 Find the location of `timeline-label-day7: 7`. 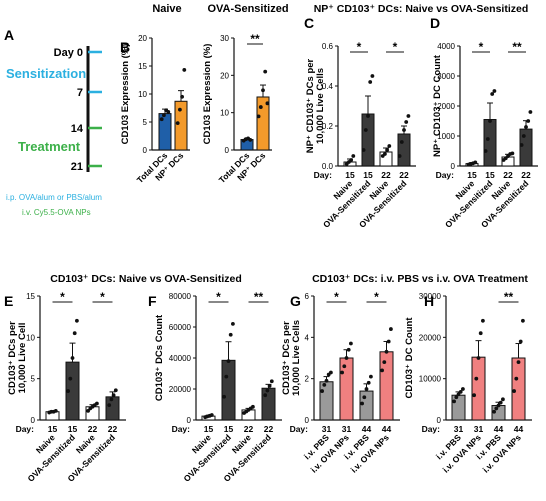

timeline-label-day7: 7 is located at coordinates (80, 93).